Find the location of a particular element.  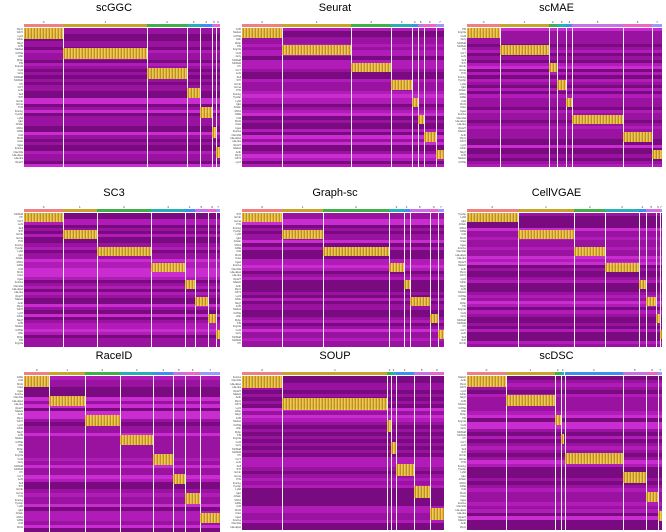

expression-heatmap is located at coordinates (564, 97).